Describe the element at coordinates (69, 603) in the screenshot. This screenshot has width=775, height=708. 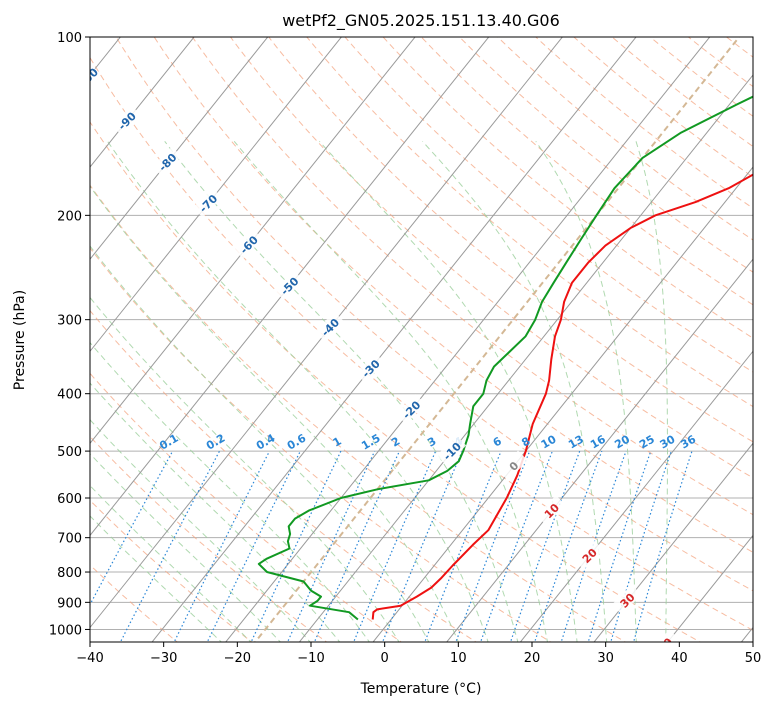
I see `y-tick-label: 900` at that location.